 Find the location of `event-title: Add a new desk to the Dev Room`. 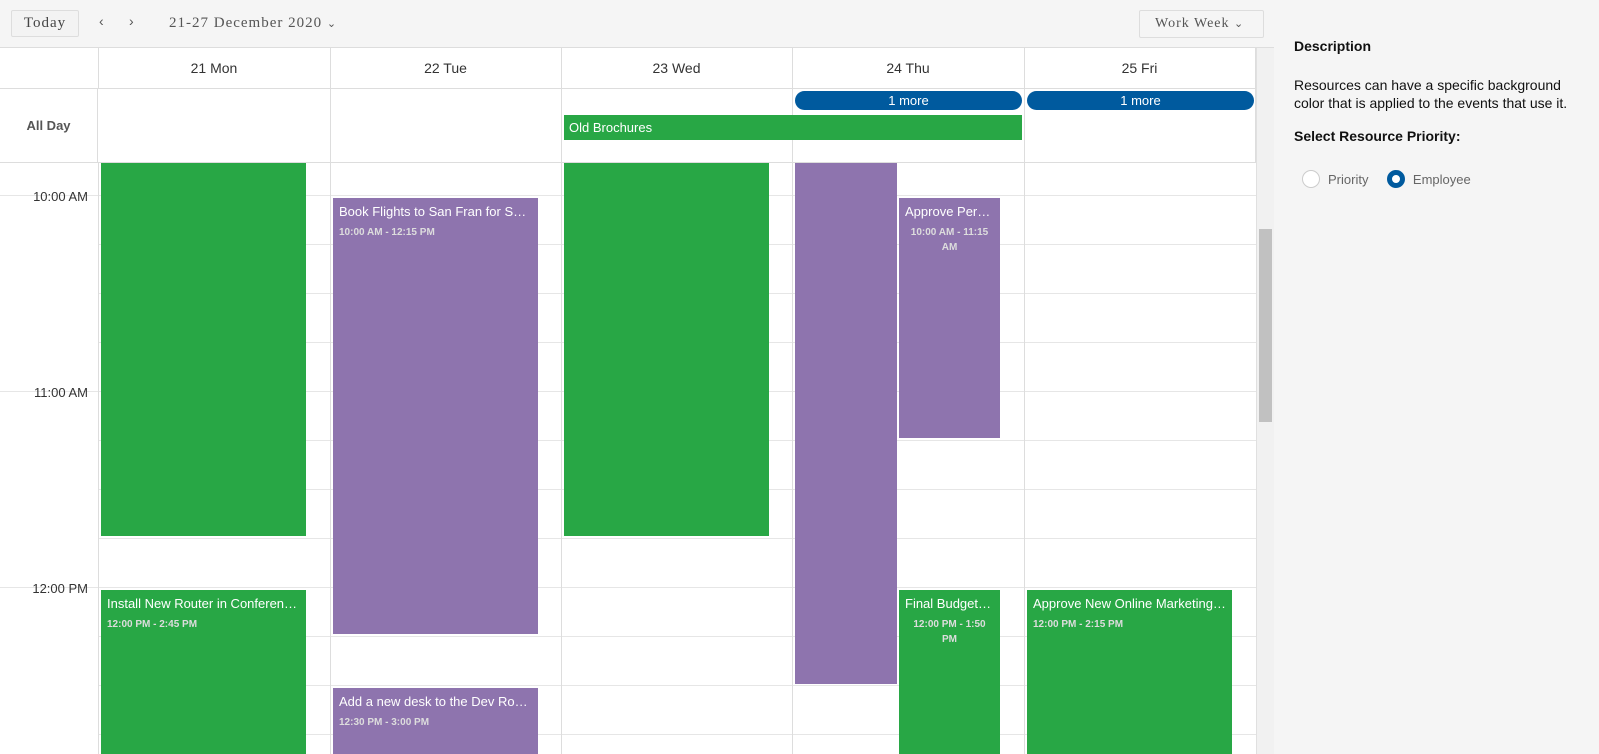

event-title: Add a new desk to the Dev Room is located at coordinates (435, 701).